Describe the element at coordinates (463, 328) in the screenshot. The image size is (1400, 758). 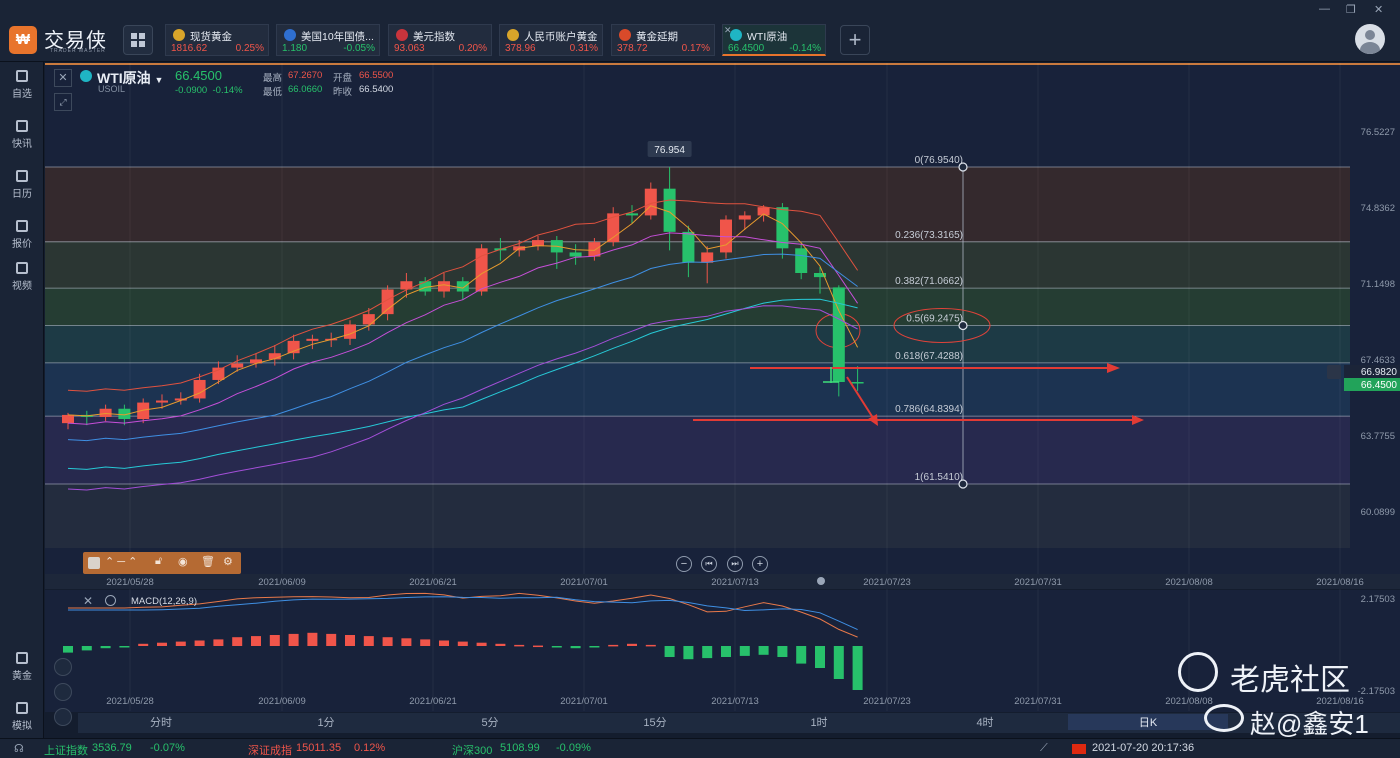
I see `ma-magenta-line` at that location.